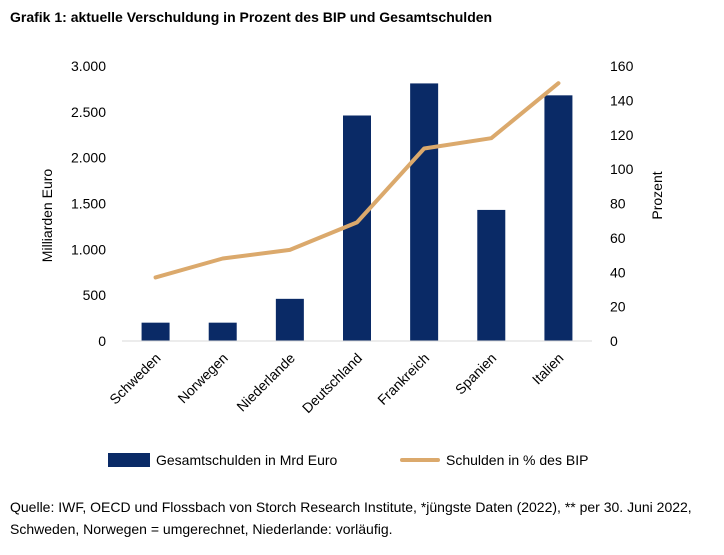  What do you see at coordinates (135, 379) in the screenshot?
I see `x-tick-label: Schweden` at bounding box center [135, 379].